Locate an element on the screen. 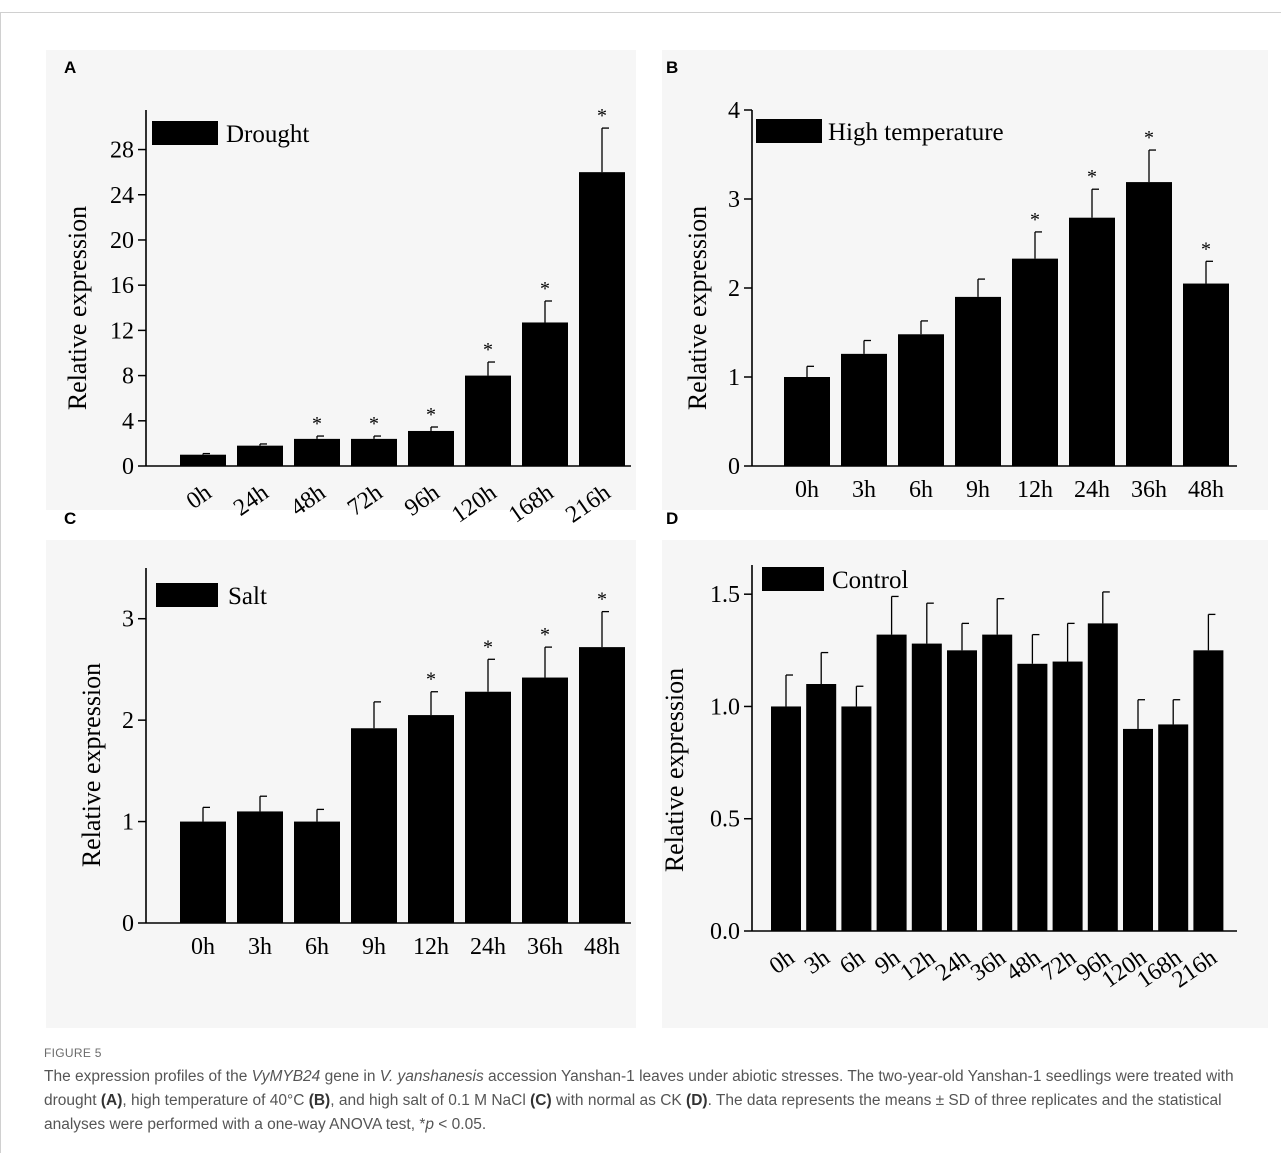 This screenshot has height=1153, width=1282. y-tick-label: 3 is located at coordinates (734, 200).